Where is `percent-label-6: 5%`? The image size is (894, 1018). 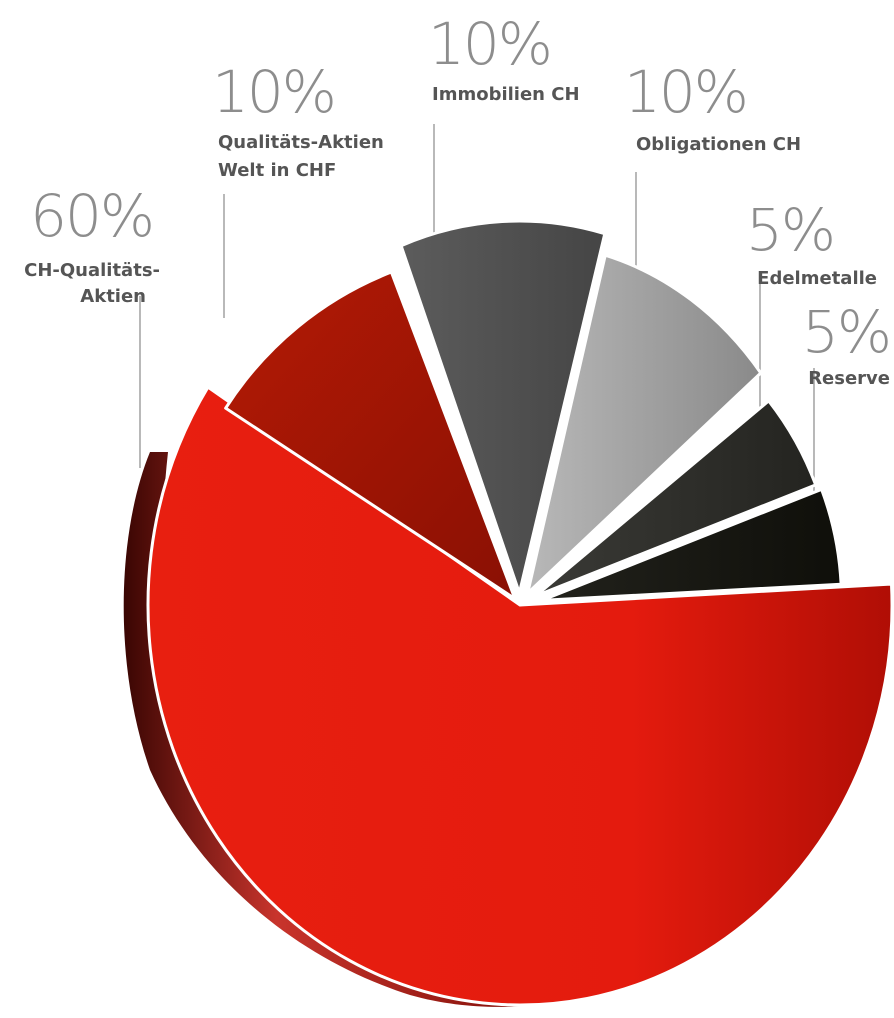
percent-label-6: 5% is located at coordinates (846, 332).